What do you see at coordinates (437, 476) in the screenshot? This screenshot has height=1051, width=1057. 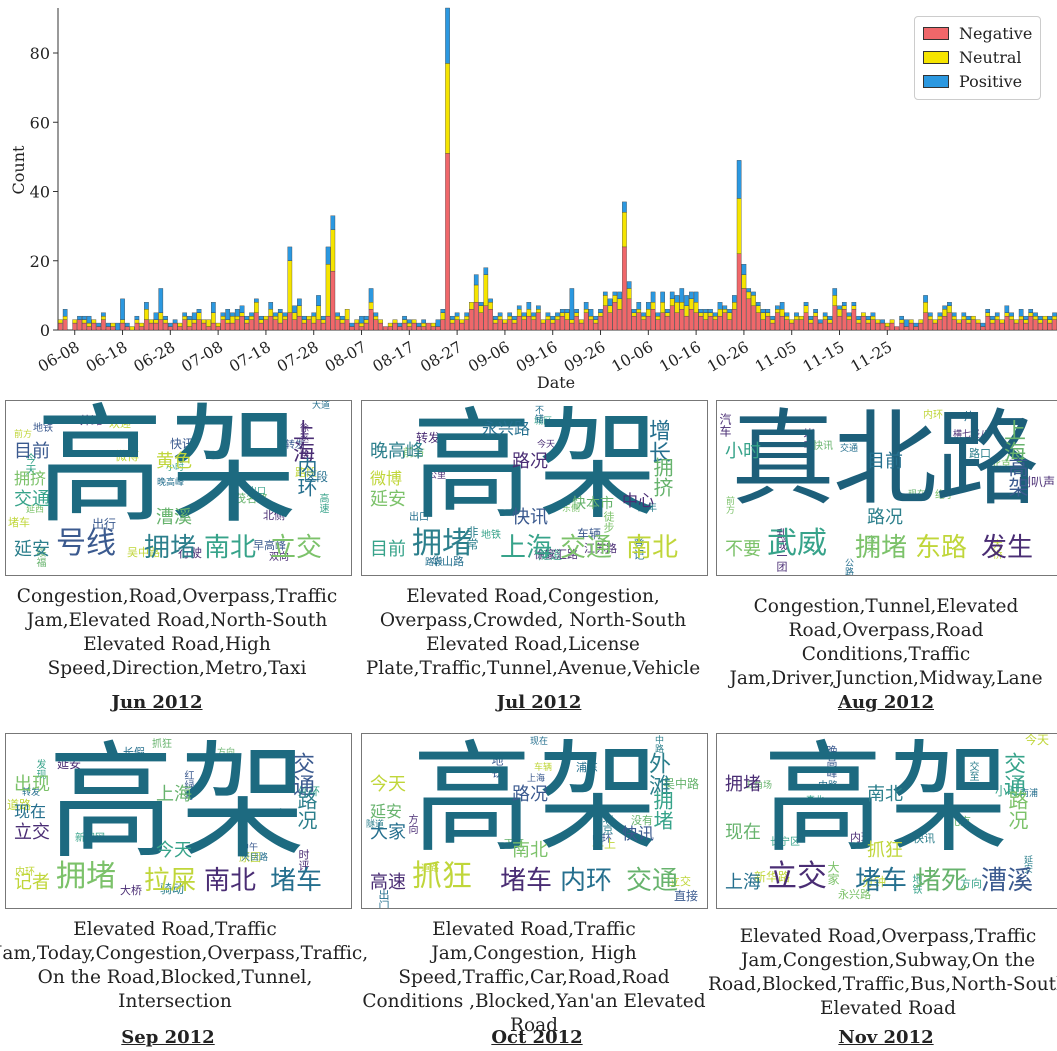 I see `wordcloud-small-word: 公里` at bounding box center [437, 476].